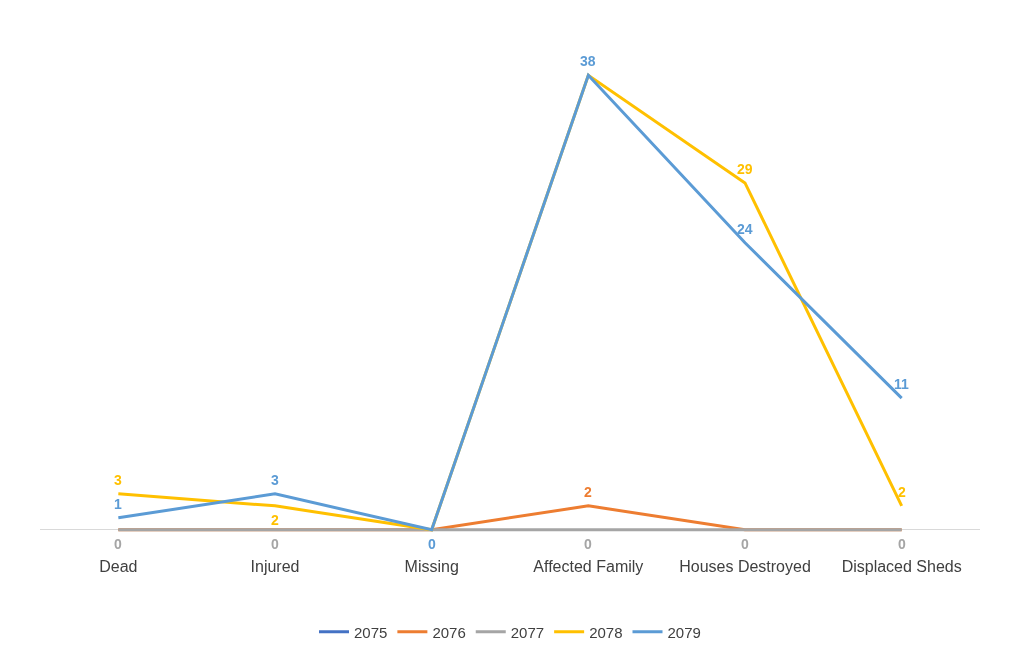 The height and width of the screenshot is (661, 1020). What do you see at coordinates (431, 566) in the screenshot?
I see `x-tick-label: Missing` at bounding box center [431, 566].